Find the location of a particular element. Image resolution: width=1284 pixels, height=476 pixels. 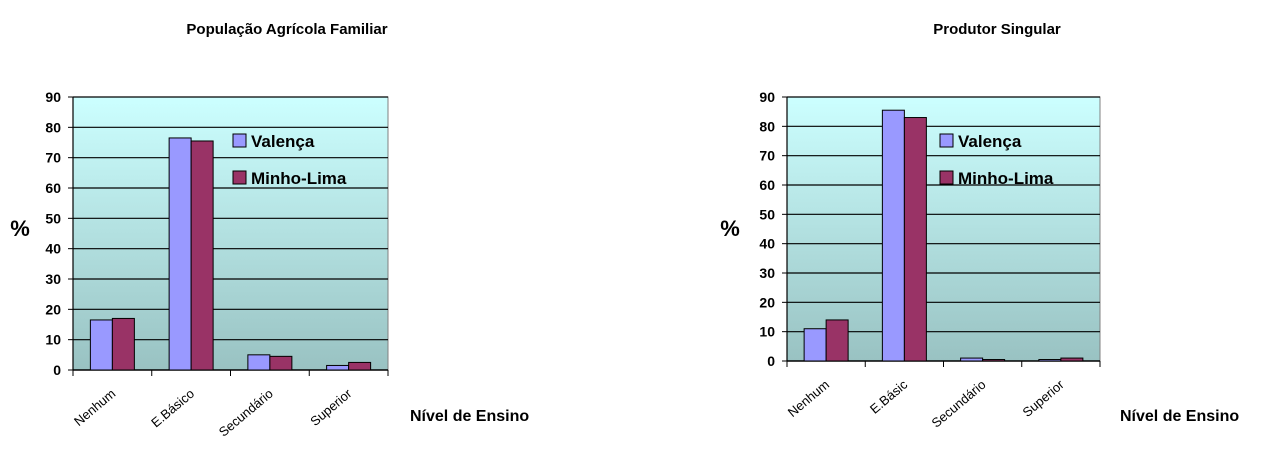

chart-title: Produtor Singular is located at coordinates (997, 29).